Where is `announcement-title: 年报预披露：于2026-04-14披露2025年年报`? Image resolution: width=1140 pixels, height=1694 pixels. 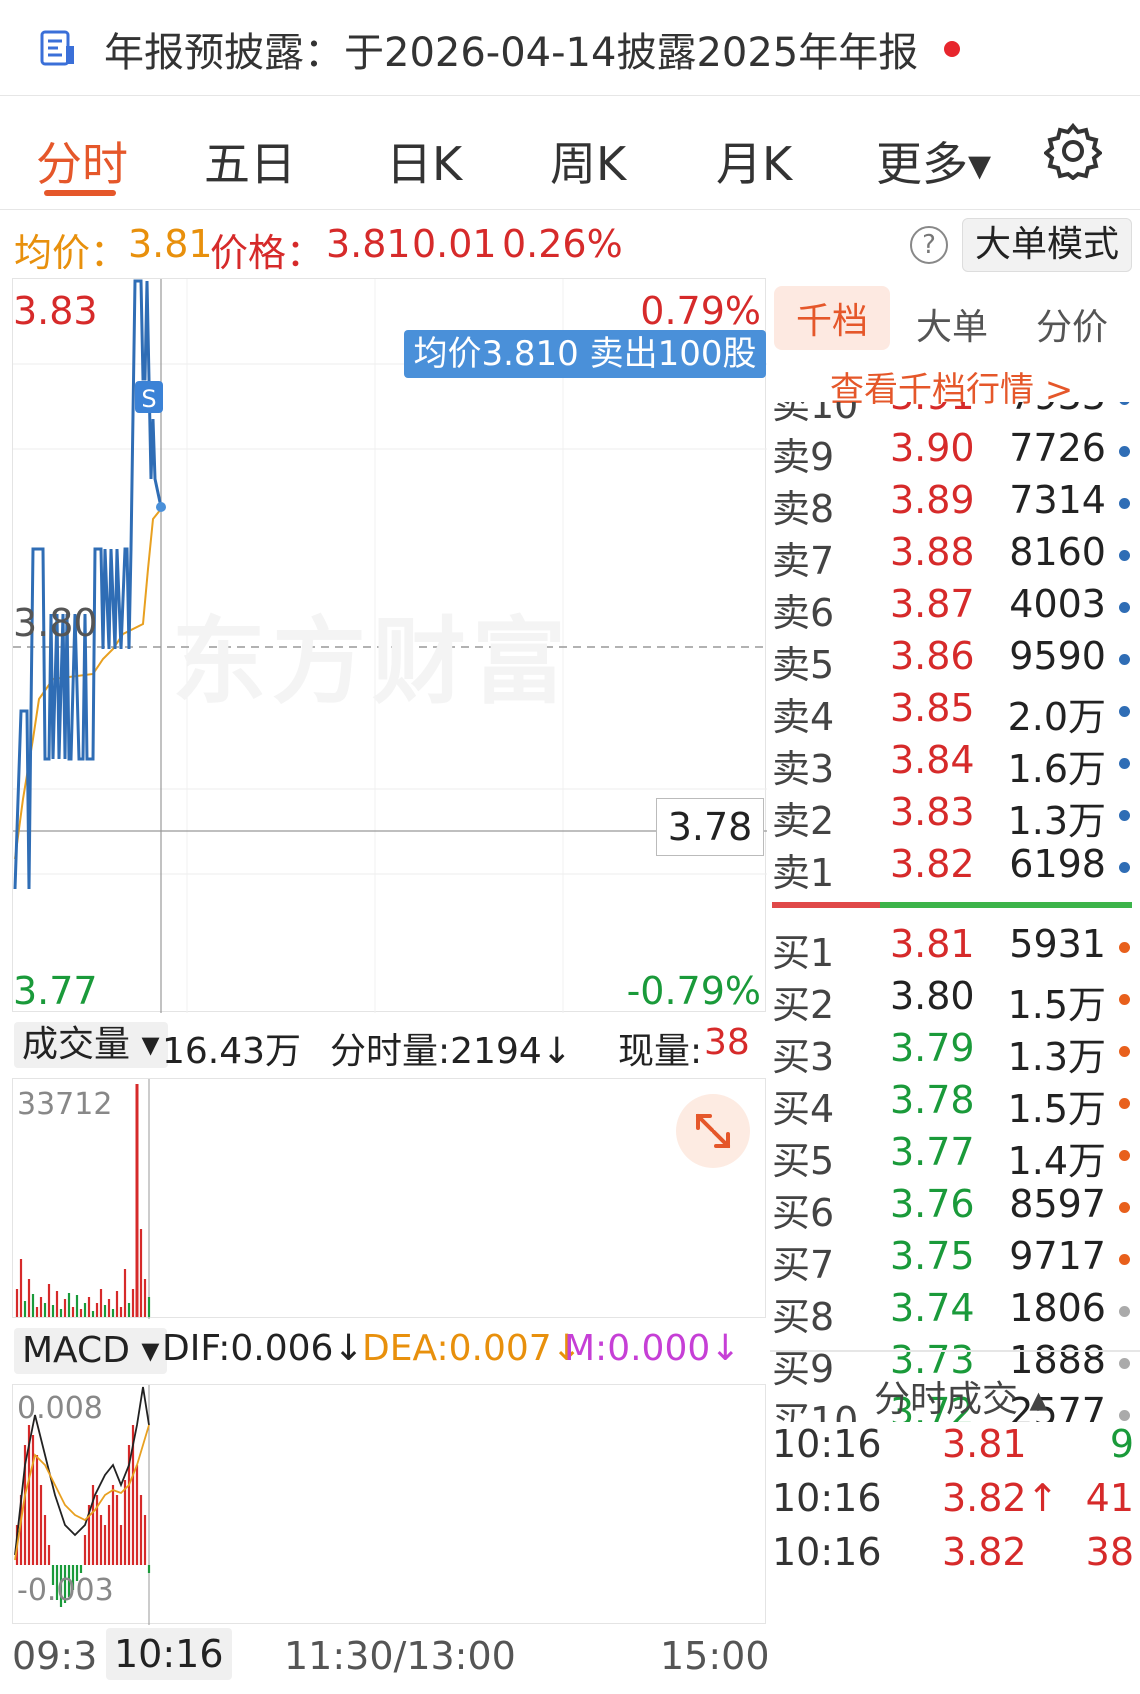 announcement-title: 年报预披露：于2026-04-14披露2025年年报 is located at coordinates (511, 53).